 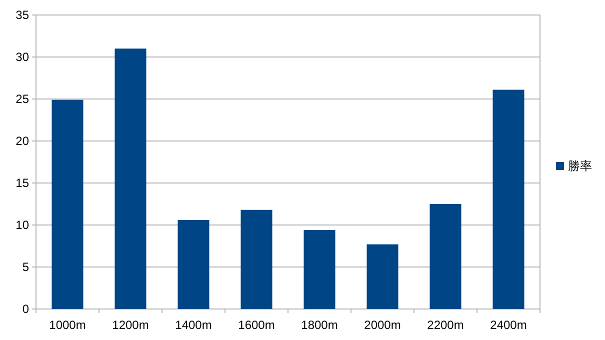 I want to click on legend-label: 勝率, so click(x=580, y=166).